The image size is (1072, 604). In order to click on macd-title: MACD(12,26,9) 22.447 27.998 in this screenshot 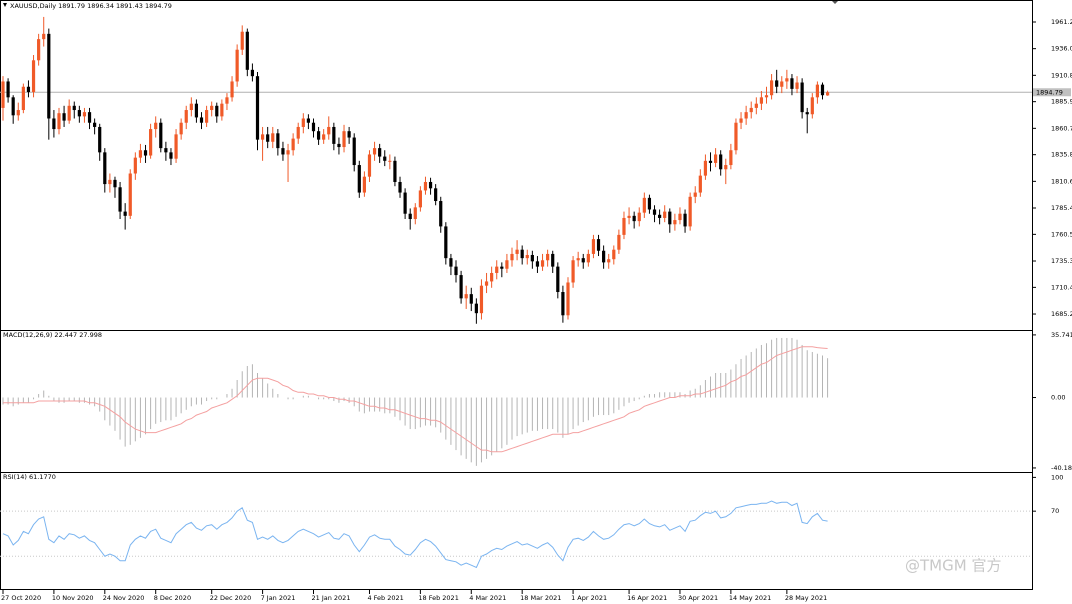, I will do `click(52, 335)`.